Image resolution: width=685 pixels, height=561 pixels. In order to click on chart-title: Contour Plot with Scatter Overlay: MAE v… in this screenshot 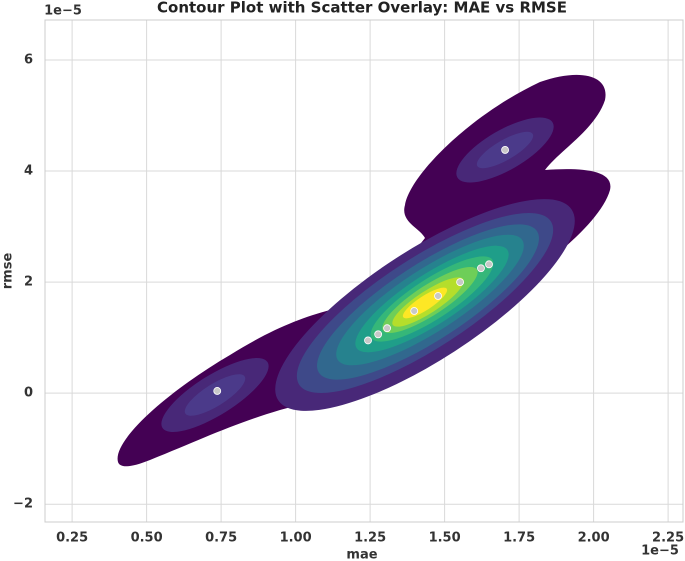, I will do `click(362, 8)`.